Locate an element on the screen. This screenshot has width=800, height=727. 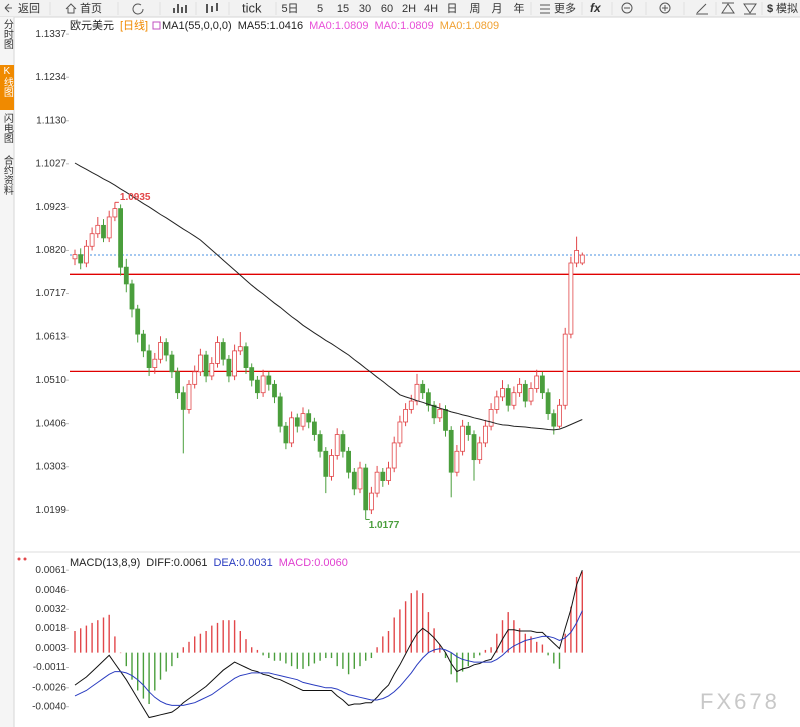
formula-button: fx is located at coordinates (596, 8).